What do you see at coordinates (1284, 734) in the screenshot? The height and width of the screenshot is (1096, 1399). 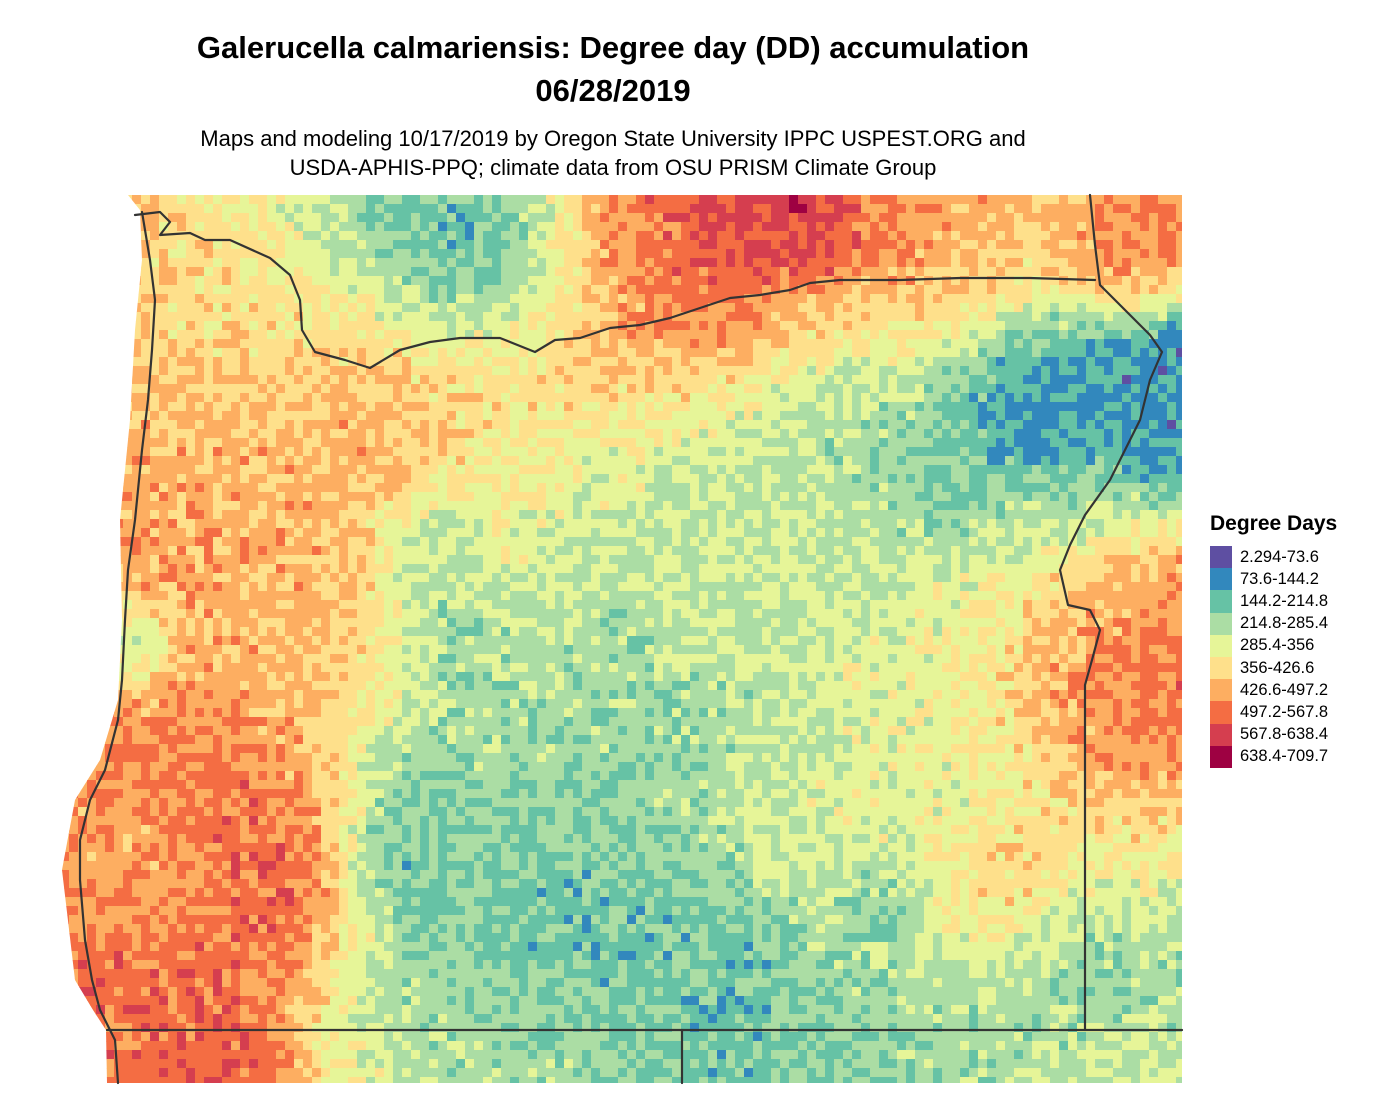 I see `legend-label: 567.8-638.4` at bounding box center [1284, 734].